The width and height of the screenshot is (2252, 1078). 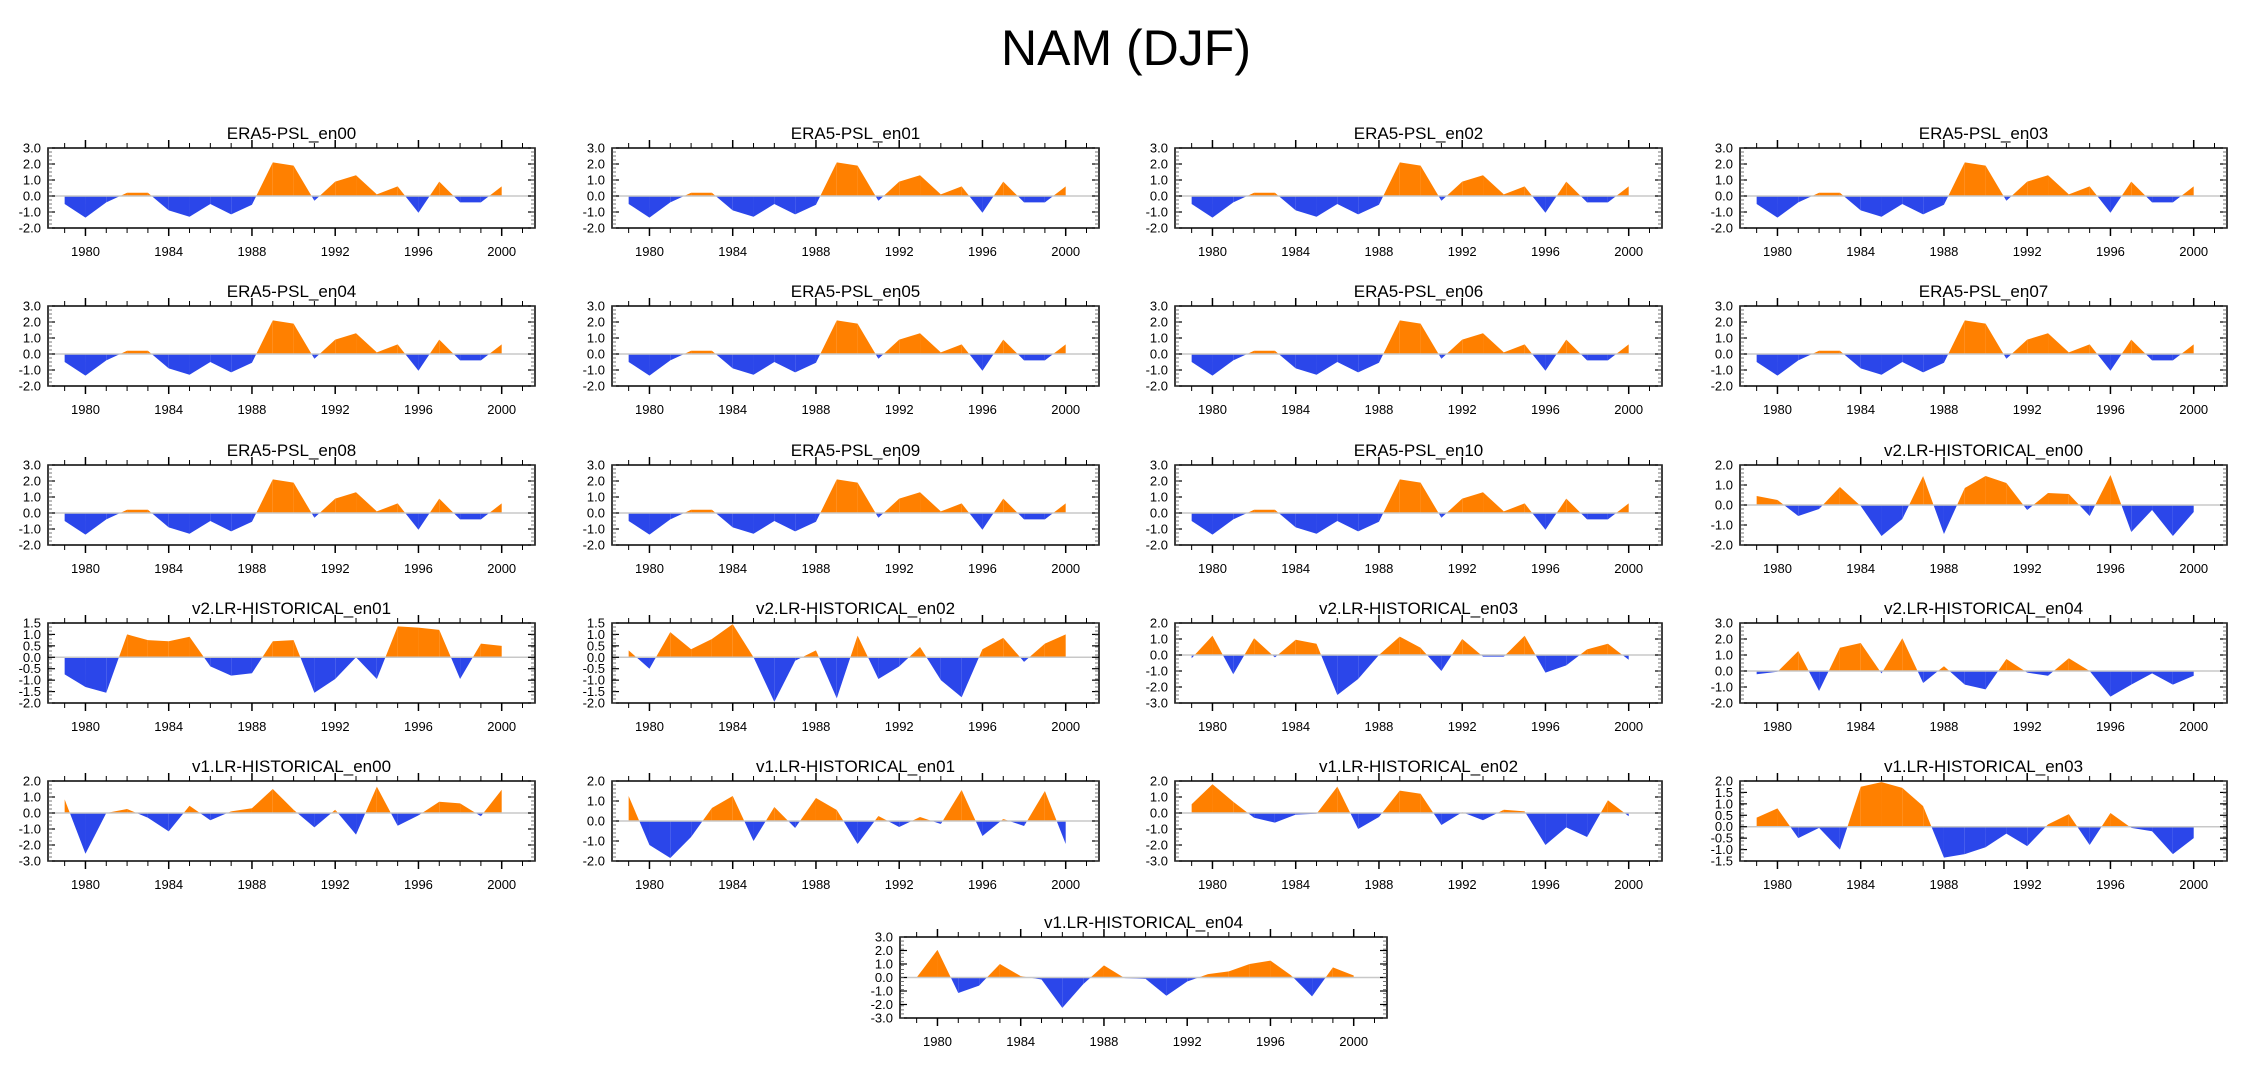 What do you see at coordinates (855, 766) in the screenshot?
I see `panel-title: v1.LR-HISTORICAL_en01` at bounding box center [855, 766].